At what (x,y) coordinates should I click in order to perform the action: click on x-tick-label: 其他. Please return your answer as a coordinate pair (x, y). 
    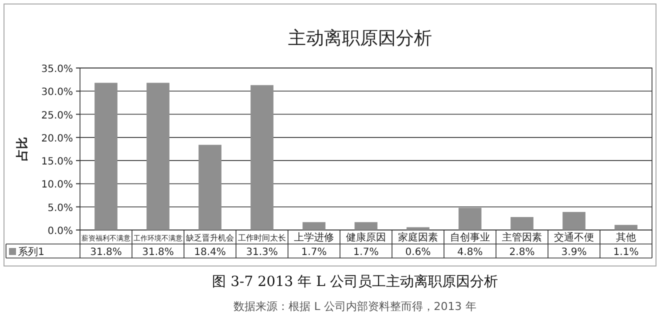
    Looking at the image, I should click on (626, 238).